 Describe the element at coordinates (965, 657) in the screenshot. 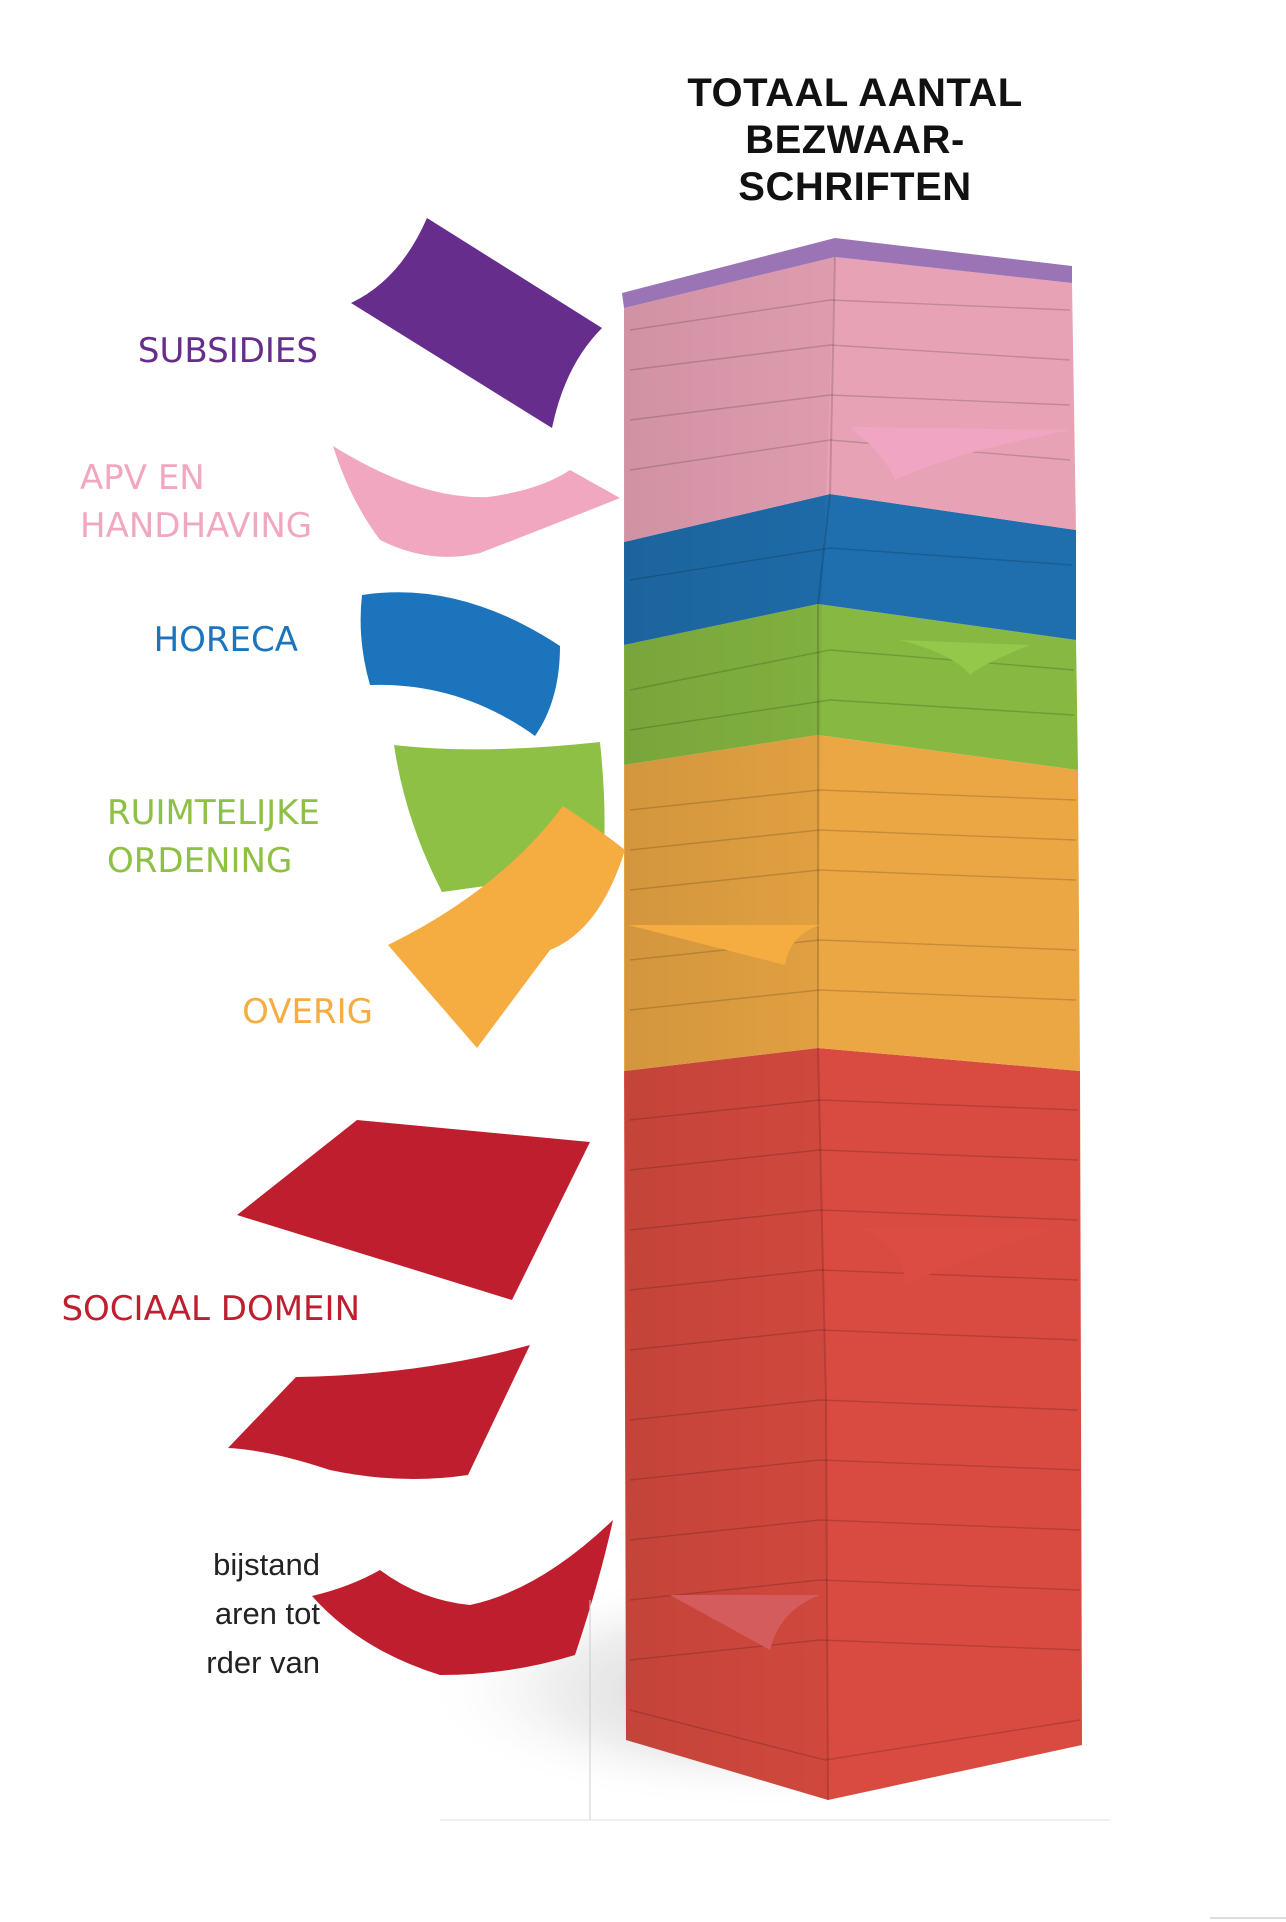

I see `curl-ruimtelijke` at that location.